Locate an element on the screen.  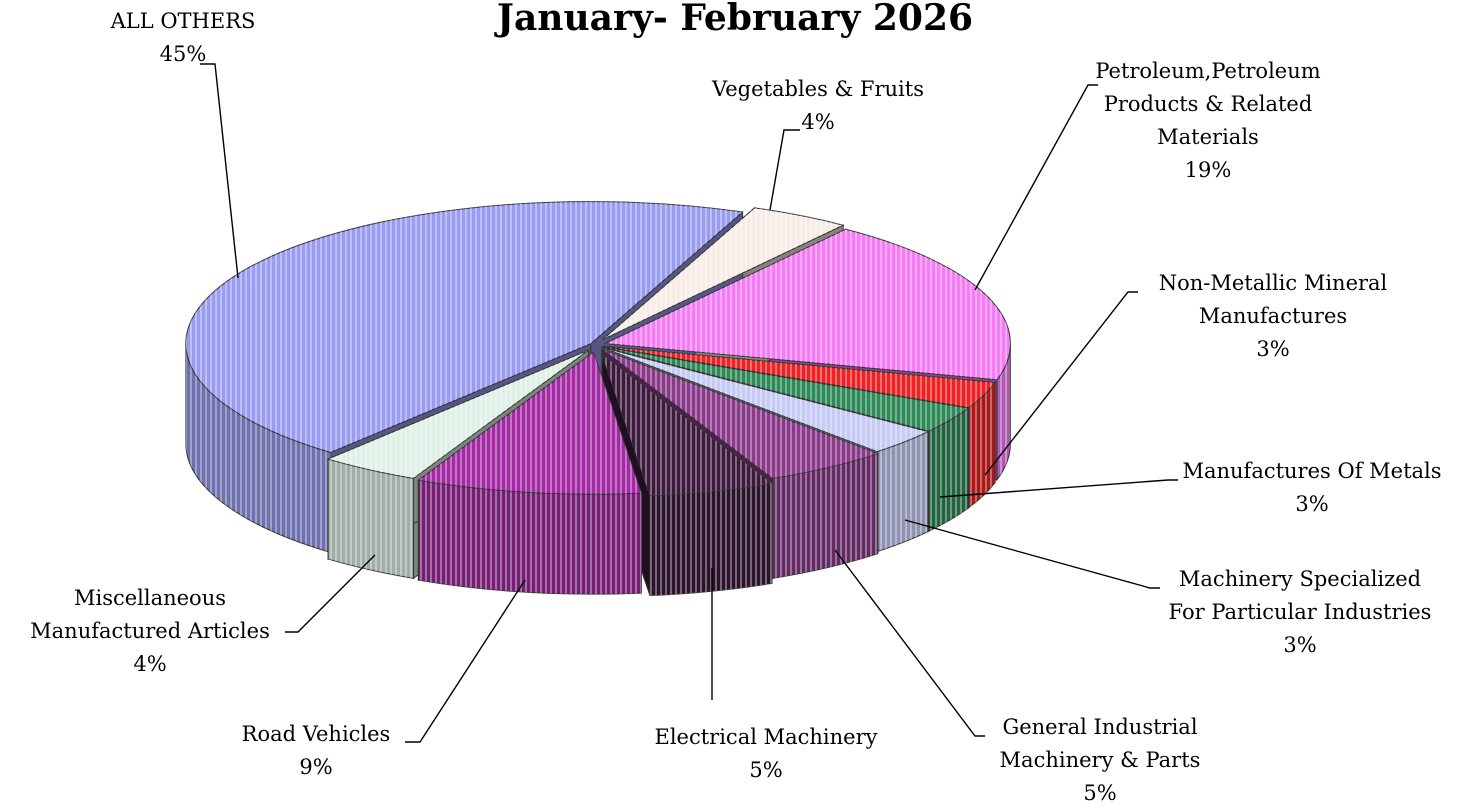
slice-value-label-5: 5% is located at coordinates (1099, 793).